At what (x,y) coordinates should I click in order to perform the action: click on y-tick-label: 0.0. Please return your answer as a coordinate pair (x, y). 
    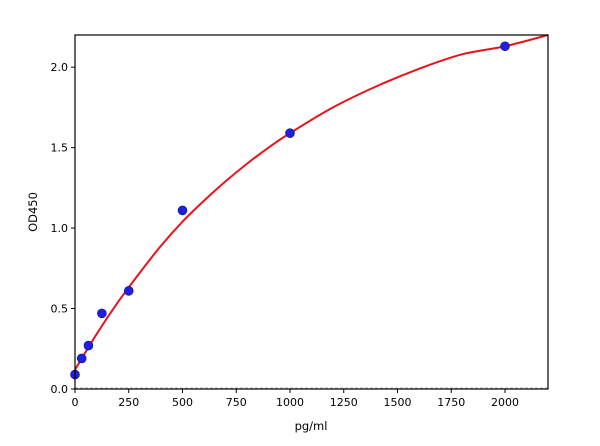
    Looking at the image, I should click on (60, 389).